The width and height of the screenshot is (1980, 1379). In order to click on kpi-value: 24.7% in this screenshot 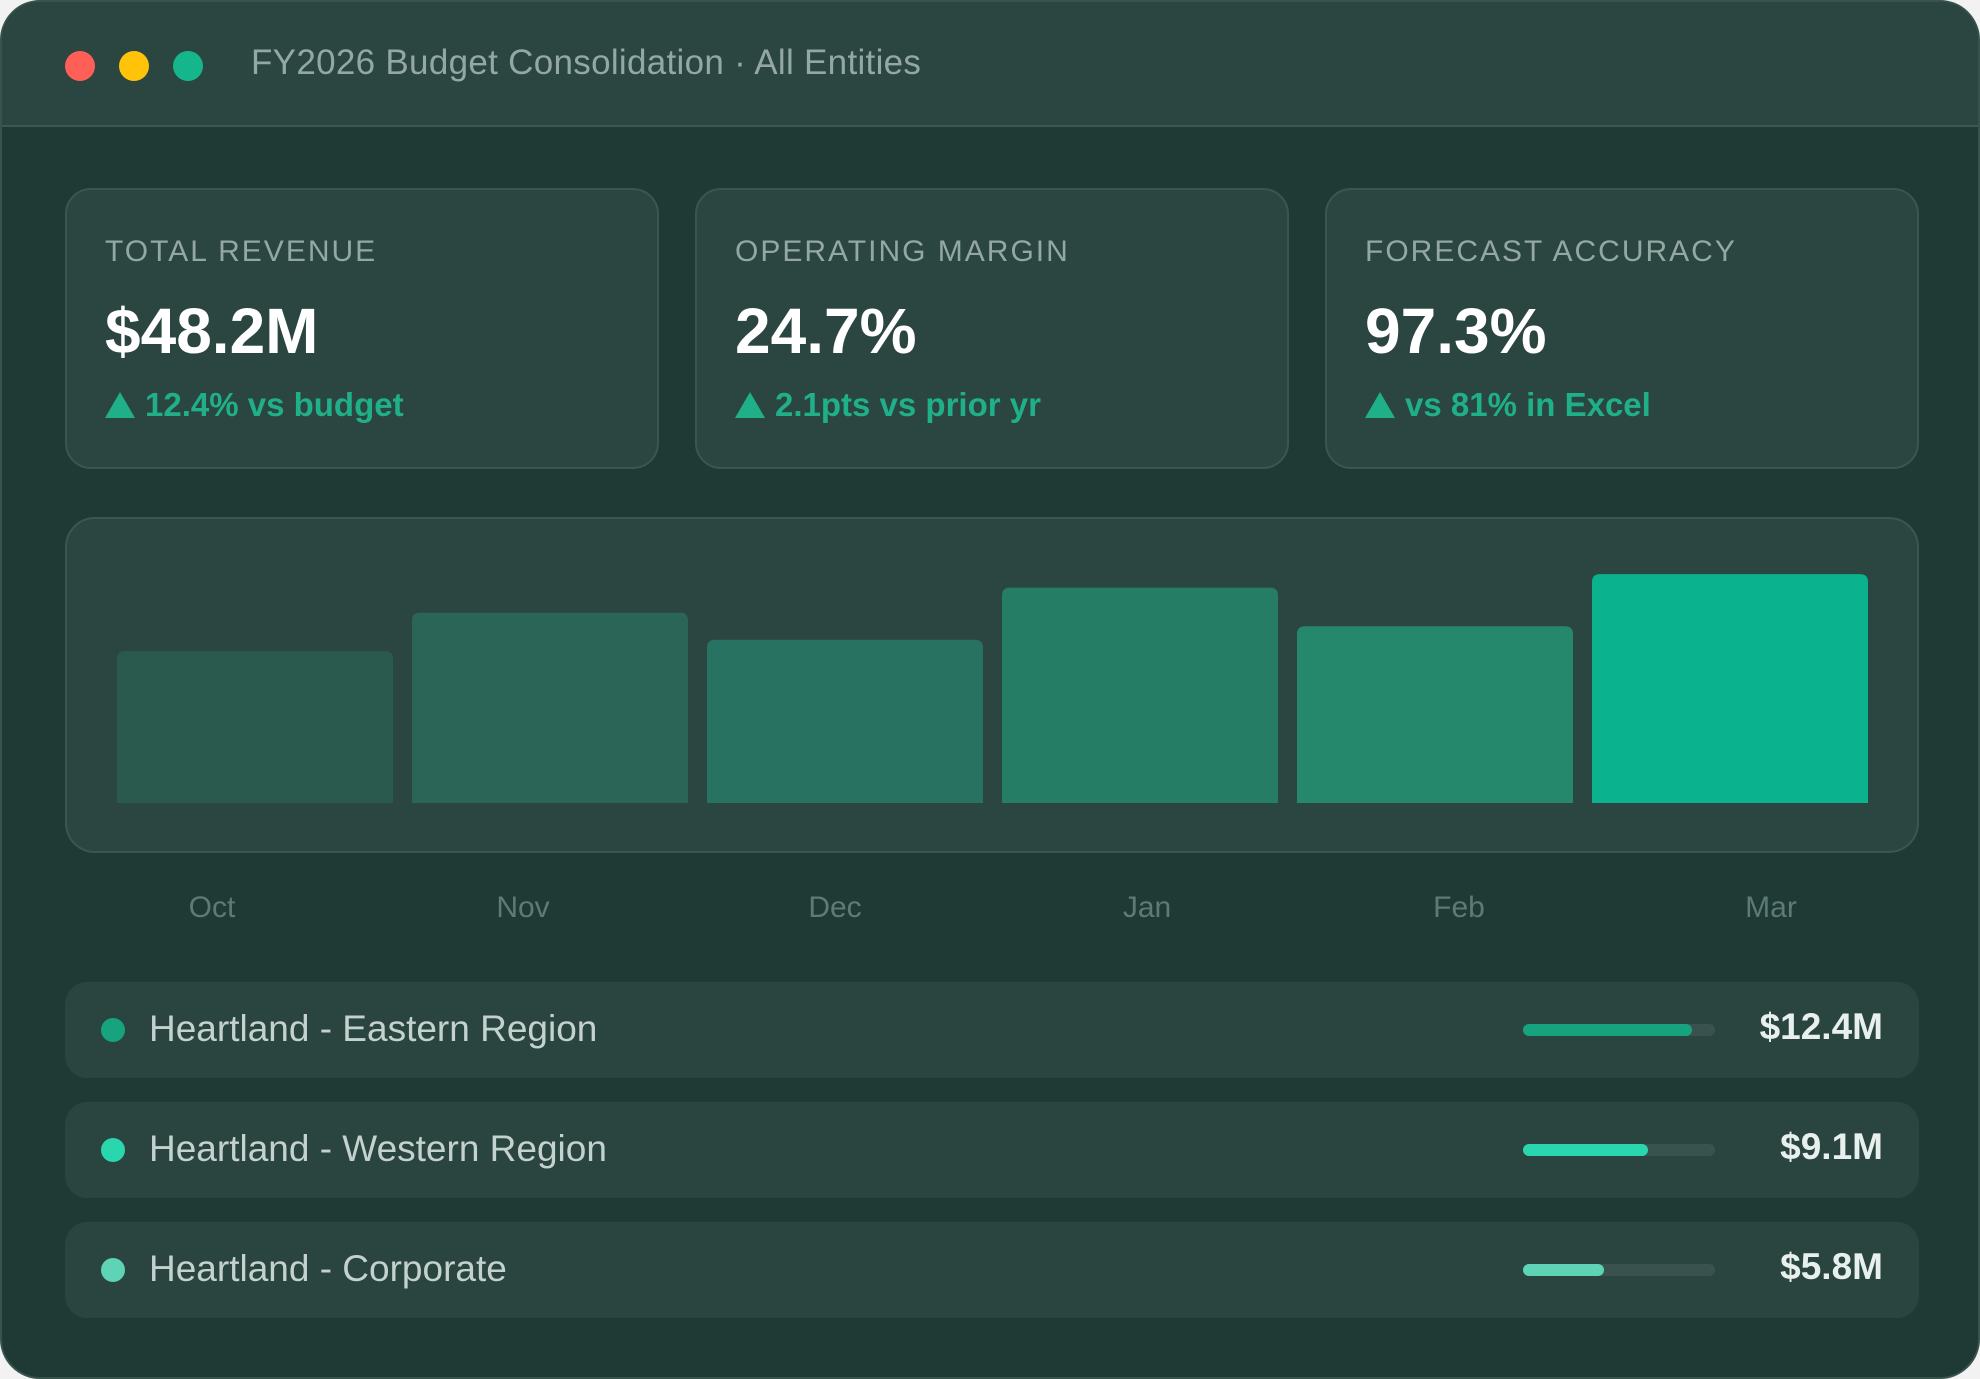, I will do `click(826, 331)`.